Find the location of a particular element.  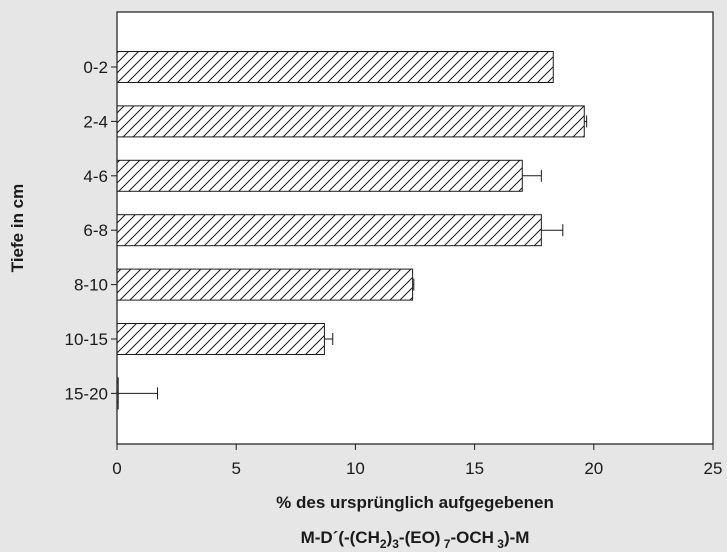

y-tick-label-2-4: 2-4 is located at coordinates (95, 121).